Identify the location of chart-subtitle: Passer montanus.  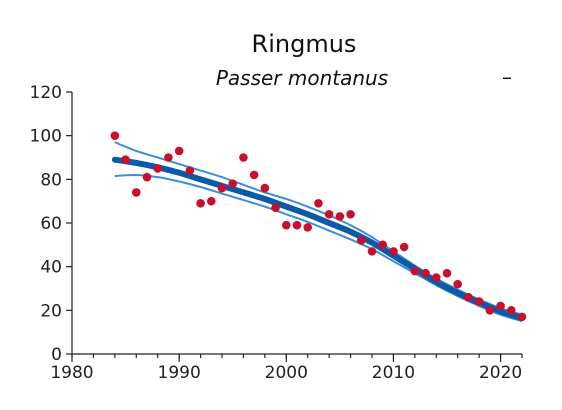
(302, 78).